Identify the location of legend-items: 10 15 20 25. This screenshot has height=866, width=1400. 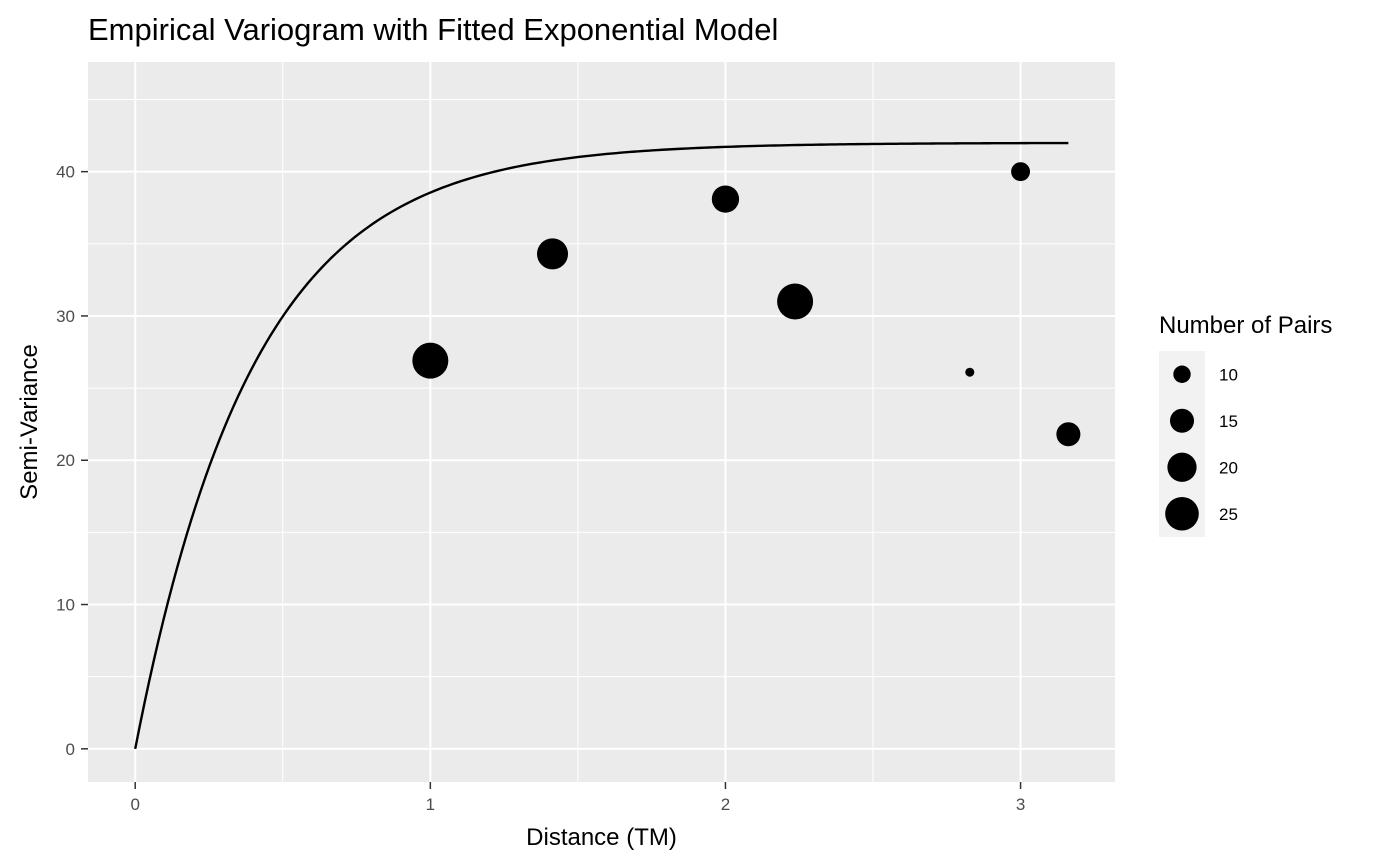
(1201, 448).